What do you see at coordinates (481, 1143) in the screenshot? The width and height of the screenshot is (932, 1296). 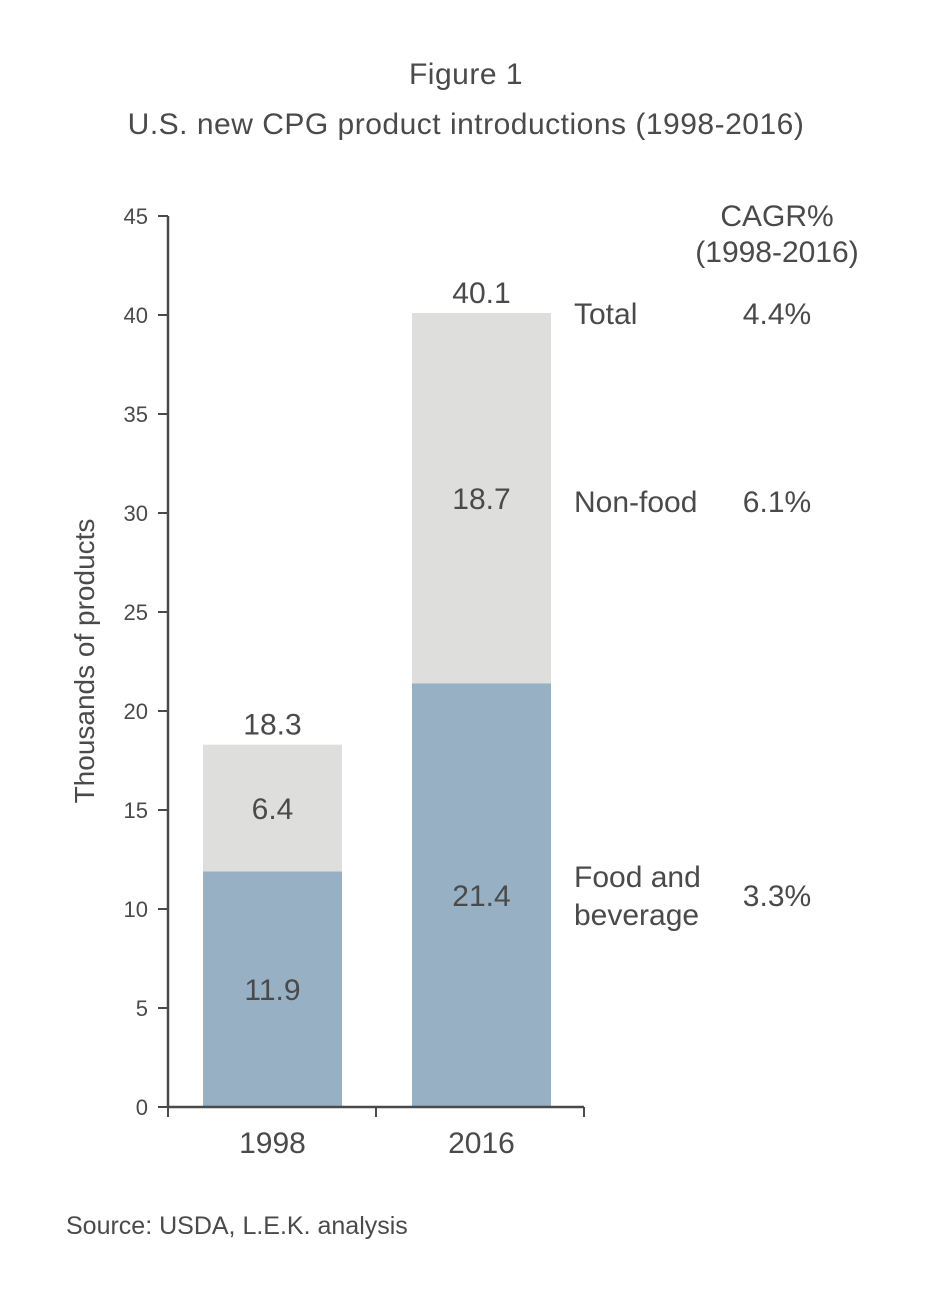 I see `x-tick-label: 2016` at bounding box center [481, 1143].